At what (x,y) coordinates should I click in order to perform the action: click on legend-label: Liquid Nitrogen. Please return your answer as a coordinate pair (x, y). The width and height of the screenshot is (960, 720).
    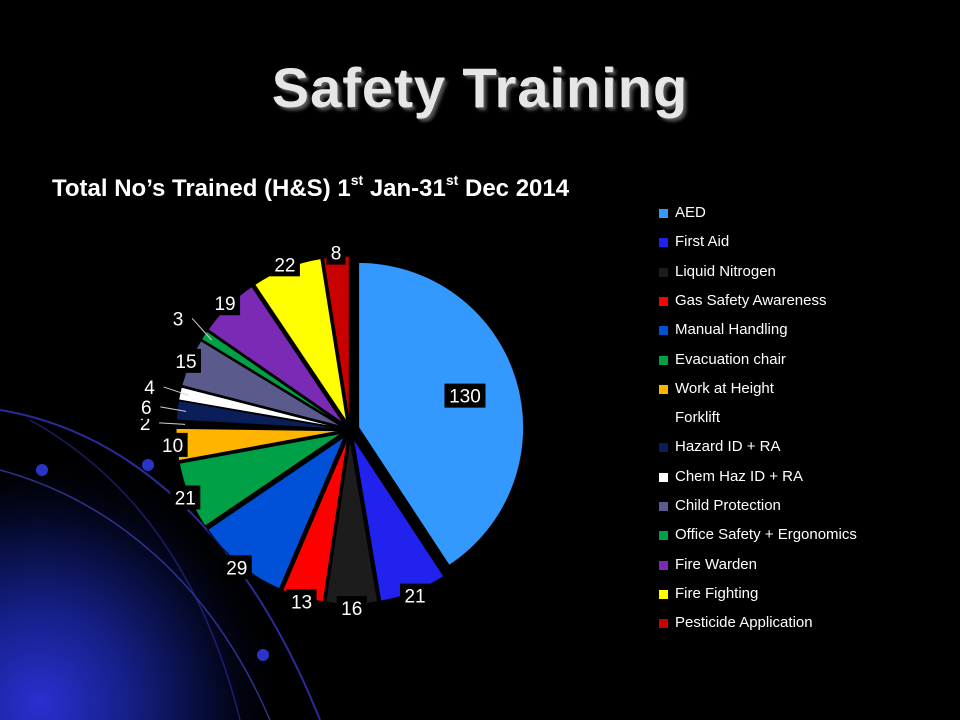
    Looking at the image, I should click on (725, 271).